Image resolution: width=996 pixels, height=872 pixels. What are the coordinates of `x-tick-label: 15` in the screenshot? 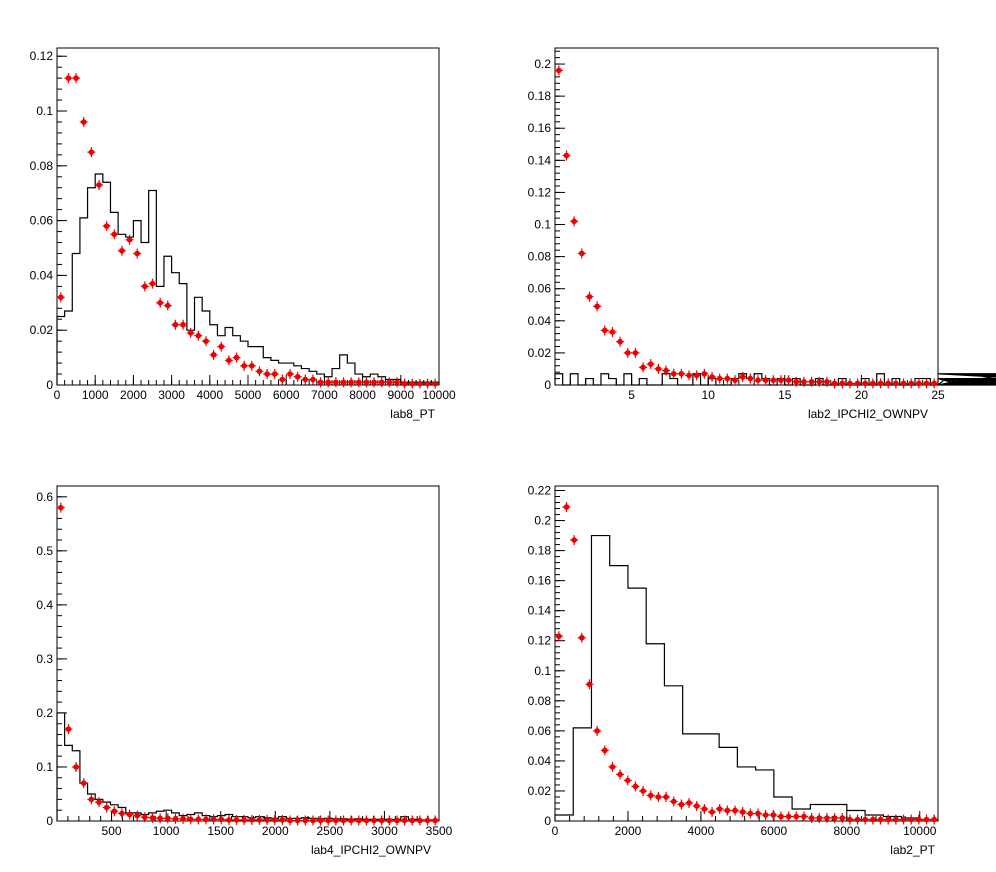 It's located at (785, 395).